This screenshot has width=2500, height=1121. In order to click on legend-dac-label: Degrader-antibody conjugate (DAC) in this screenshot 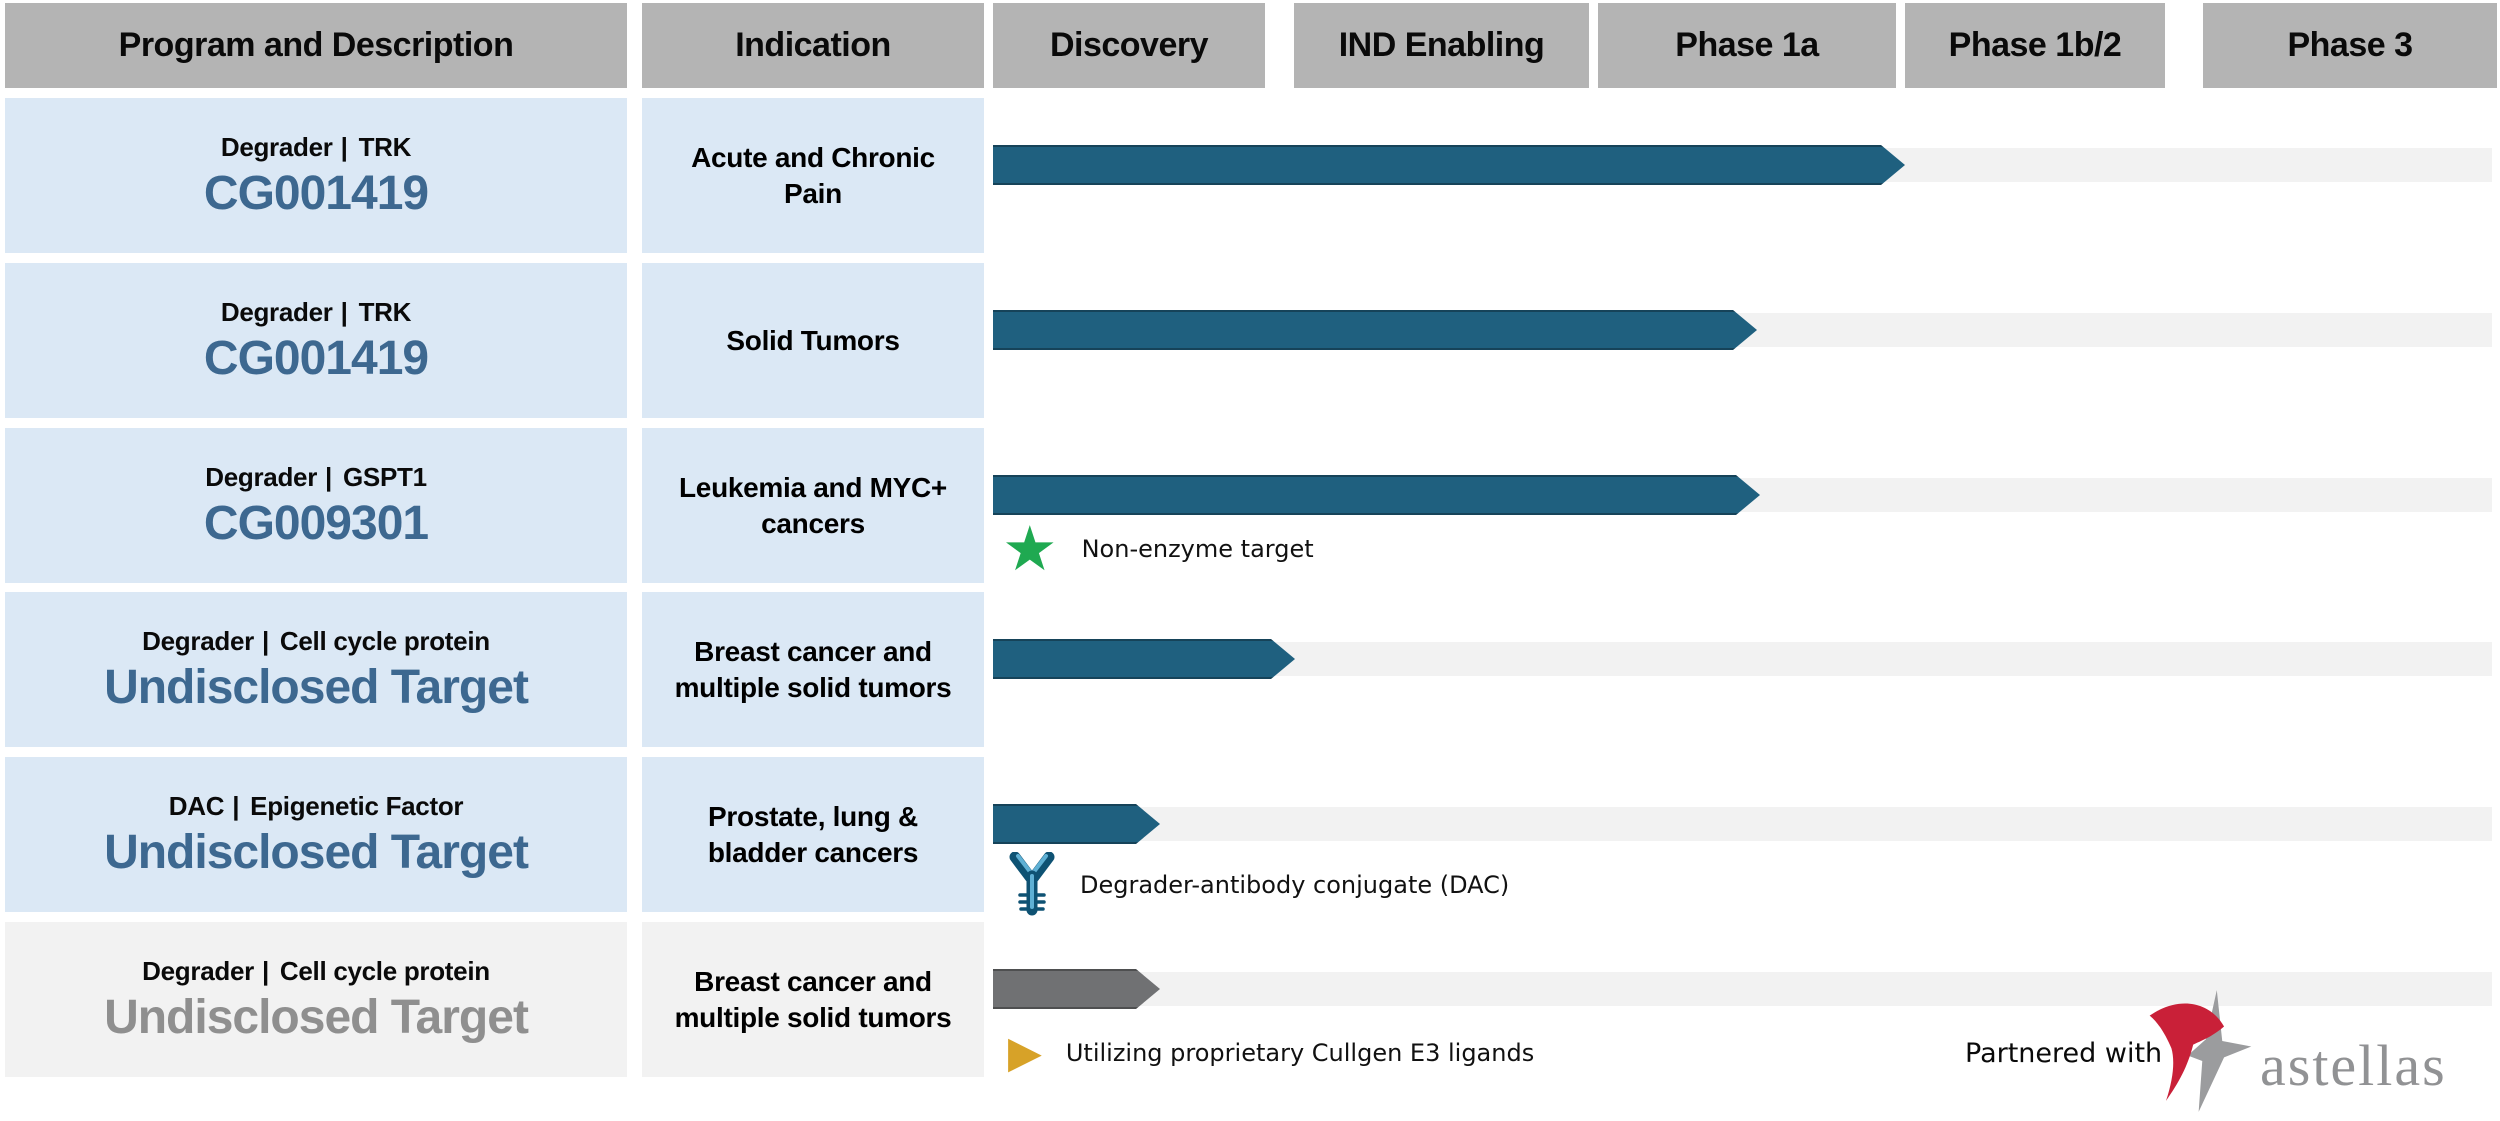, I will do `click(1295, 885)`.